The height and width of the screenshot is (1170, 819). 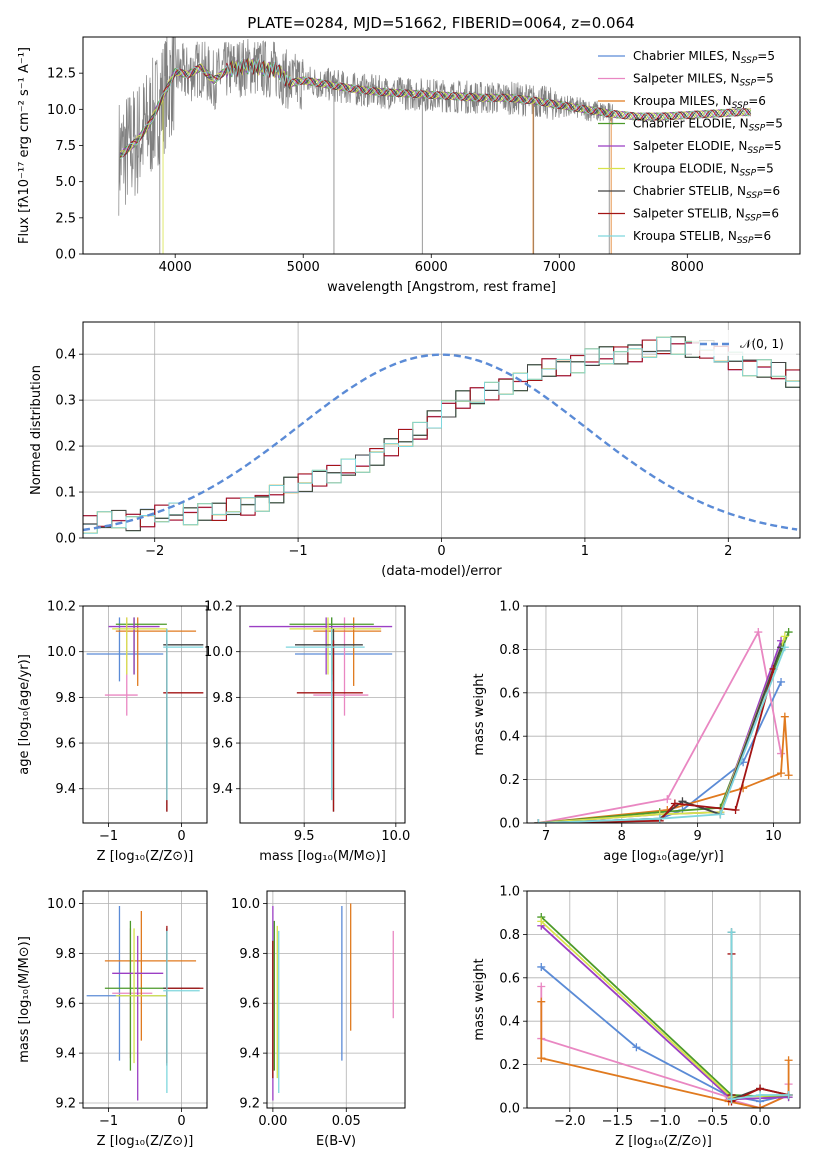 I want to click on age-vs-Z-frame, so click(x=145, y=714).